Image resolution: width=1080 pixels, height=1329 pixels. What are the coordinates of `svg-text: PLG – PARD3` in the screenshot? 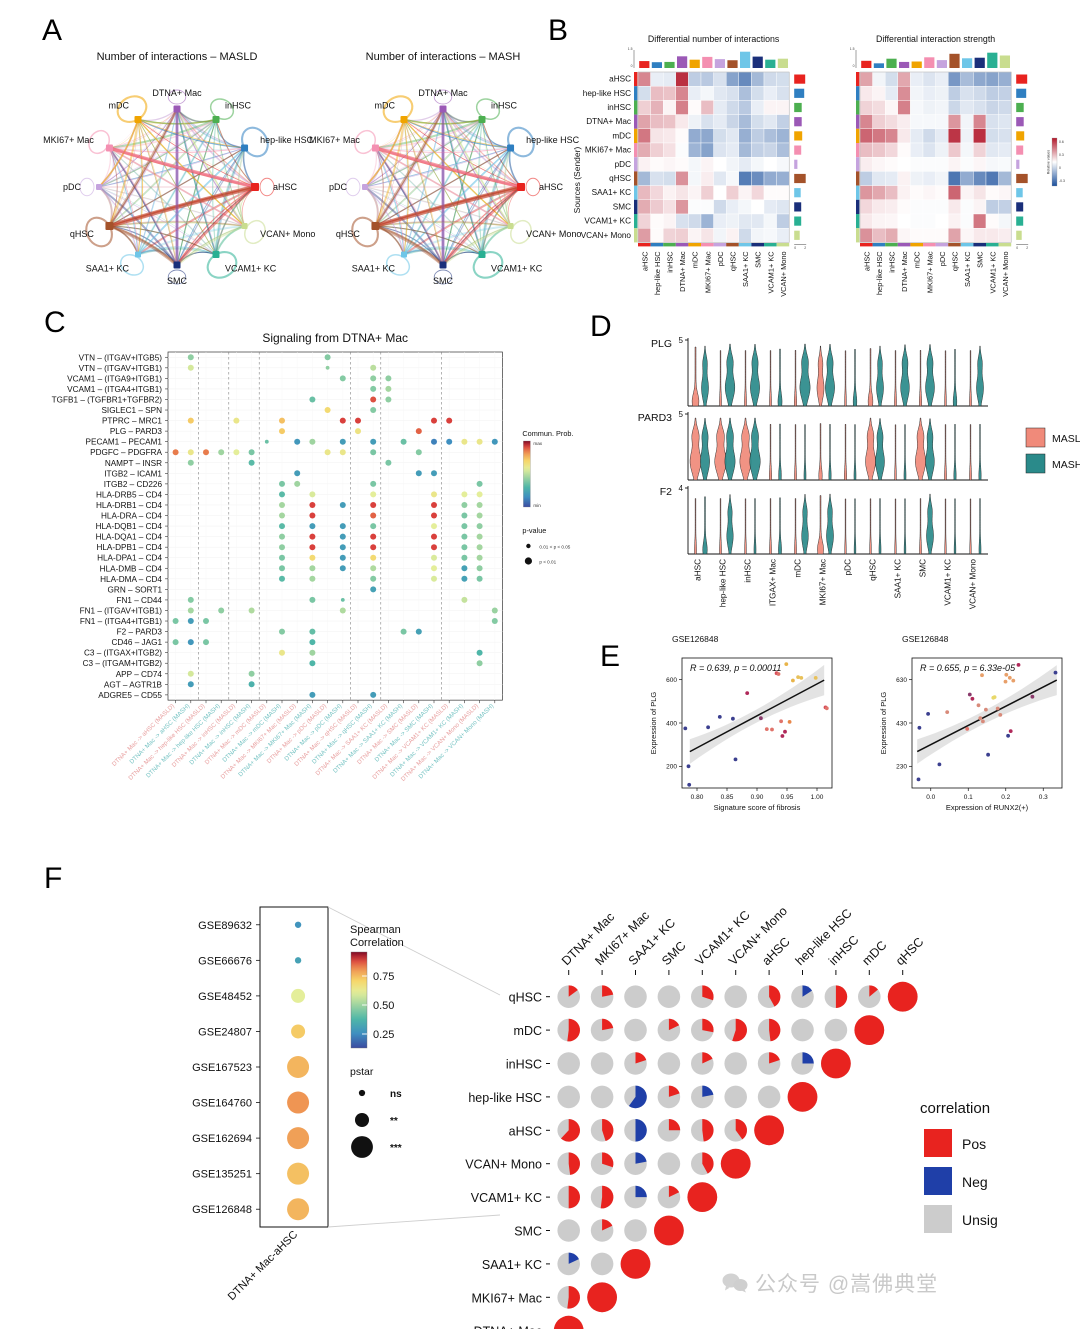 It's located at (136, 431).